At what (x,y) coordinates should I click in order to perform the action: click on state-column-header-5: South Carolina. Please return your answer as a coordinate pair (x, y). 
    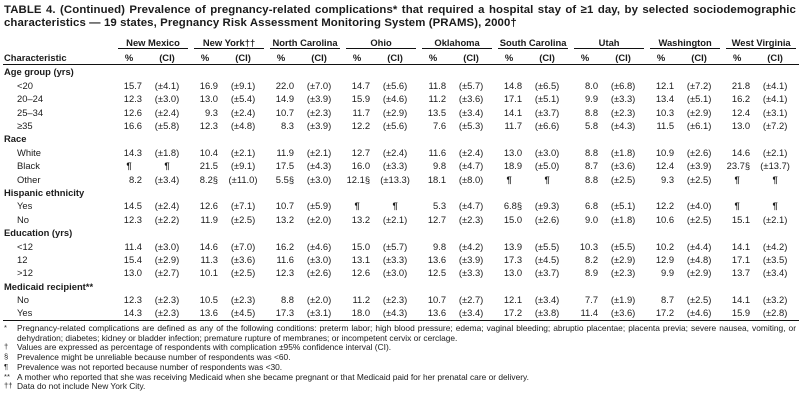
    Looking at the image, I should click on (533, 43).